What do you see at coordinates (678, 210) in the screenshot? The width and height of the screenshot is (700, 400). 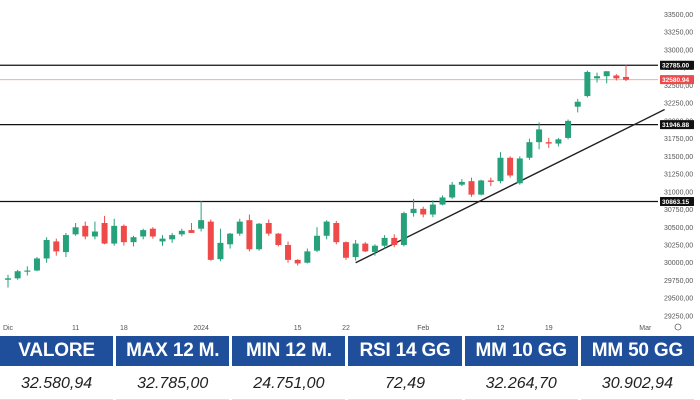 I see `y-tick-label: 30750,00` at bounding box center [678, 210].